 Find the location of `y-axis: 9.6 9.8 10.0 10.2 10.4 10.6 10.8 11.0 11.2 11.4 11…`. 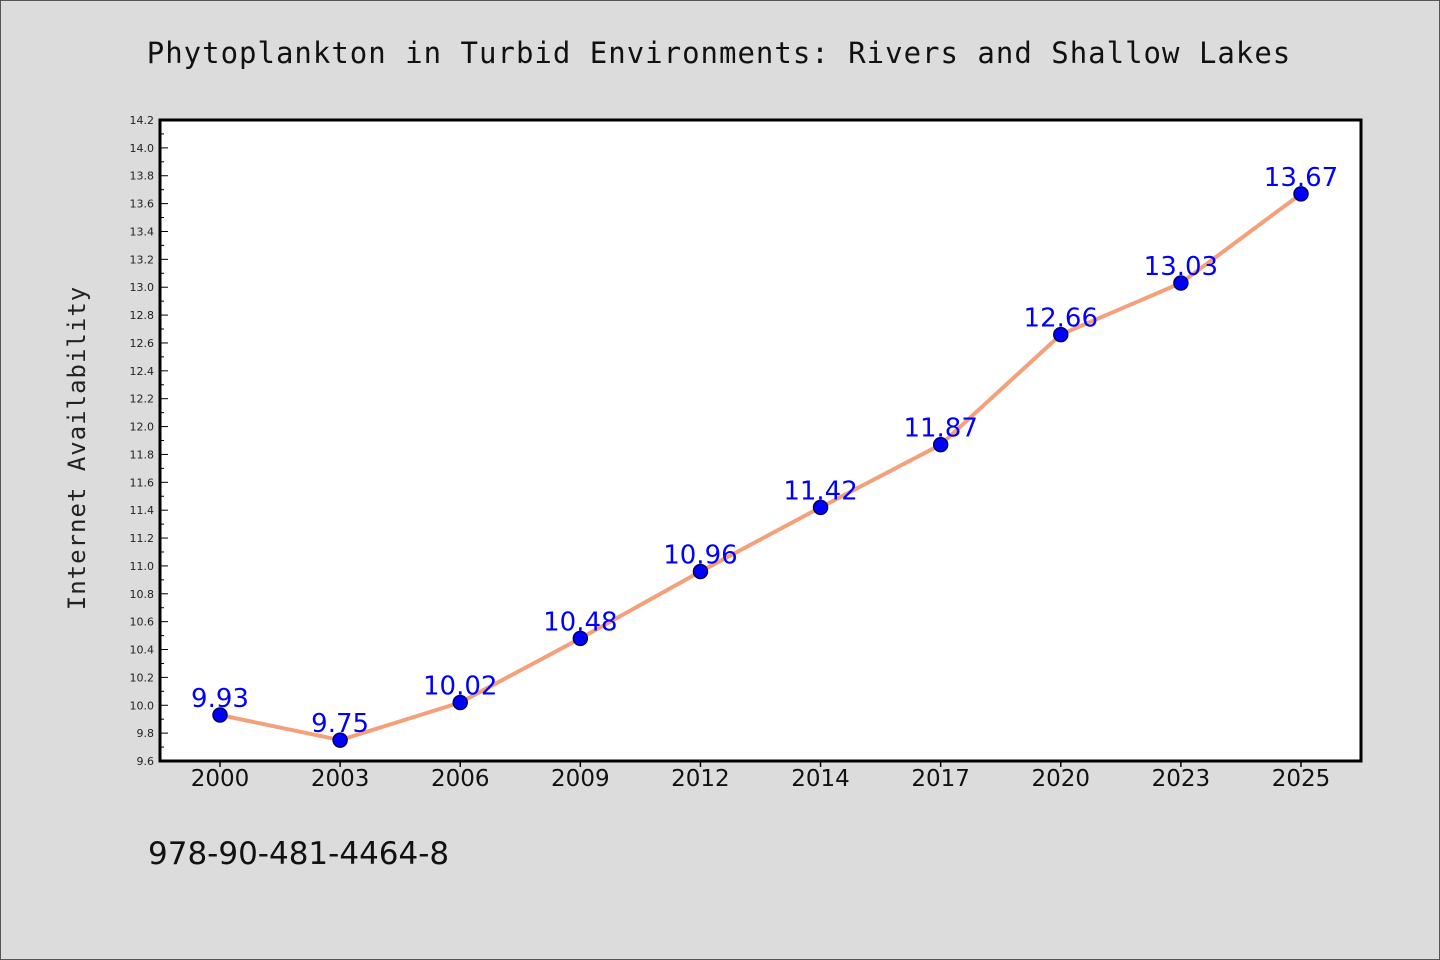

y-axis: 9.6 9.8 10.0 10.2 10.4 10.6 10.8 11.0 11.2 11.4 11… is located at coordinates (149, 441).